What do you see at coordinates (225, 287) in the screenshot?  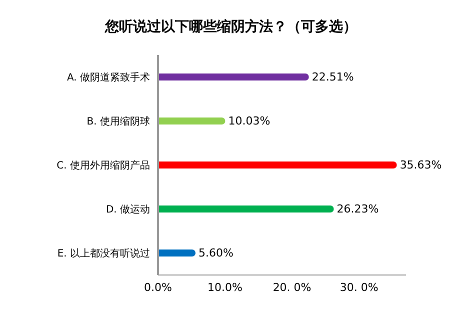 I see `x-tick-label: 10.0%` at bounding box center [225, 287].